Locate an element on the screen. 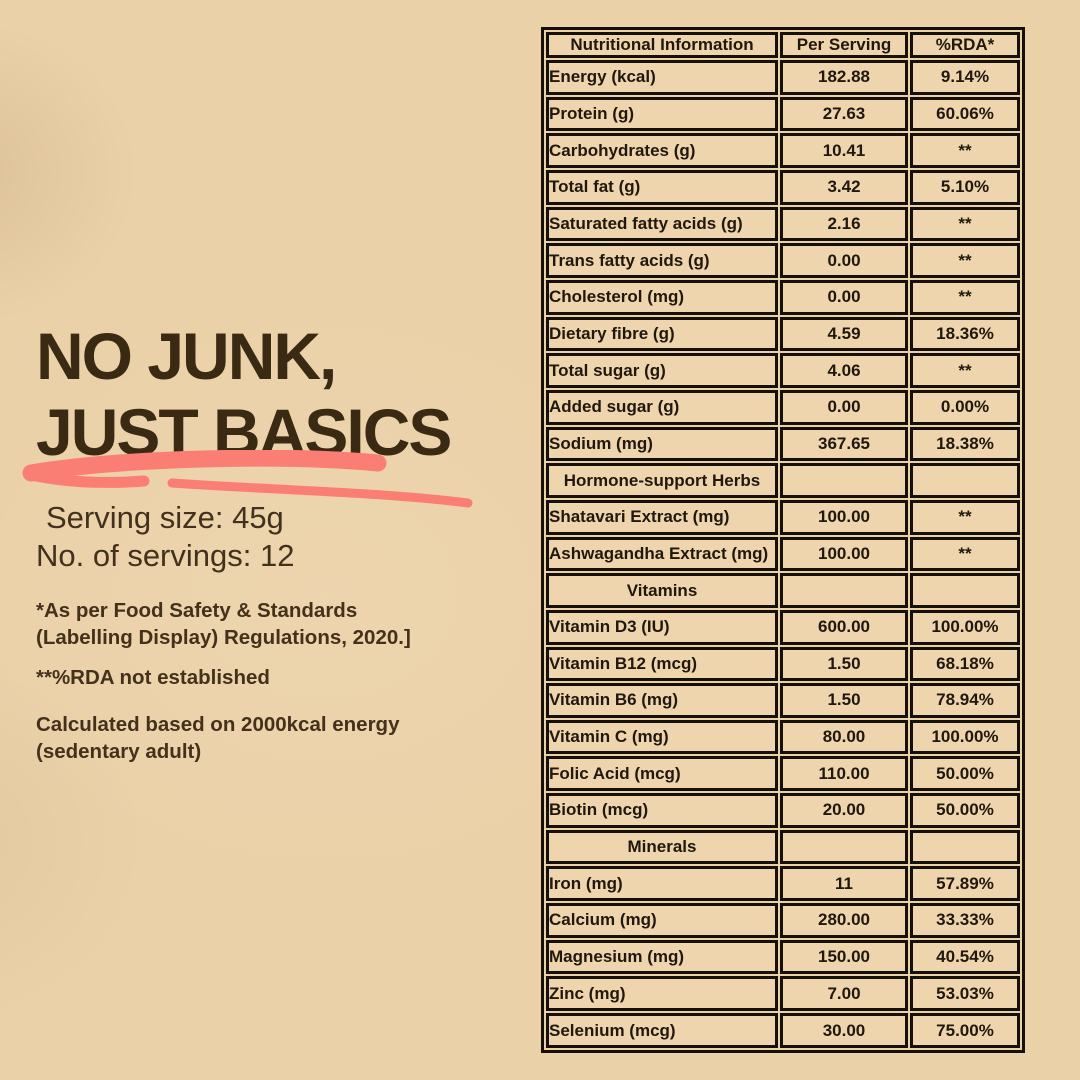 The height and width of the screenshot is (1080, 1080). per-serving-value-cell: 11 is located at coordinates (844, 884).